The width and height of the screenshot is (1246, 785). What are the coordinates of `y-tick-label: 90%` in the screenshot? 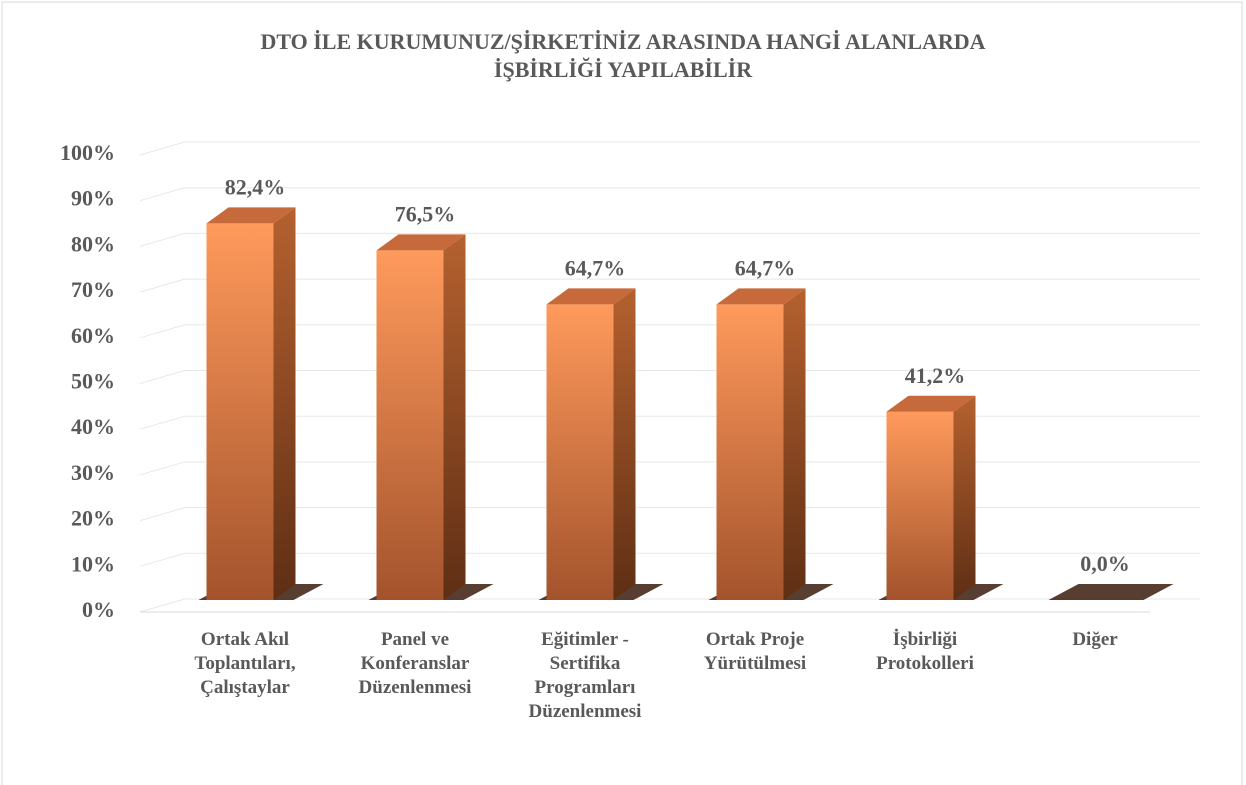 It's located at (93, 198).